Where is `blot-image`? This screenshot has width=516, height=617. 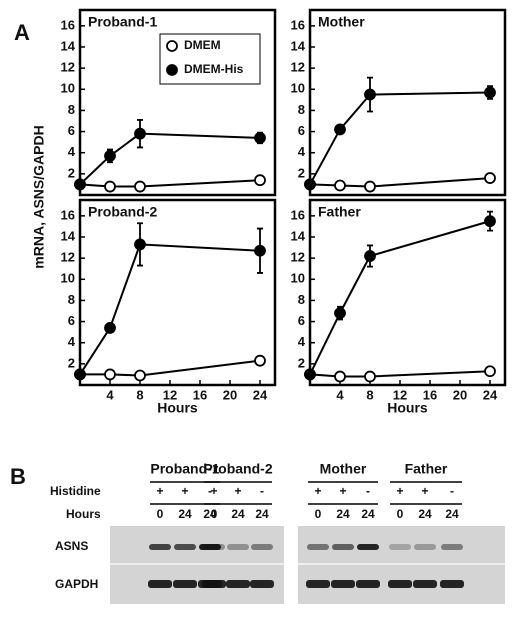 blot-image is located at coordinates (307, 565).